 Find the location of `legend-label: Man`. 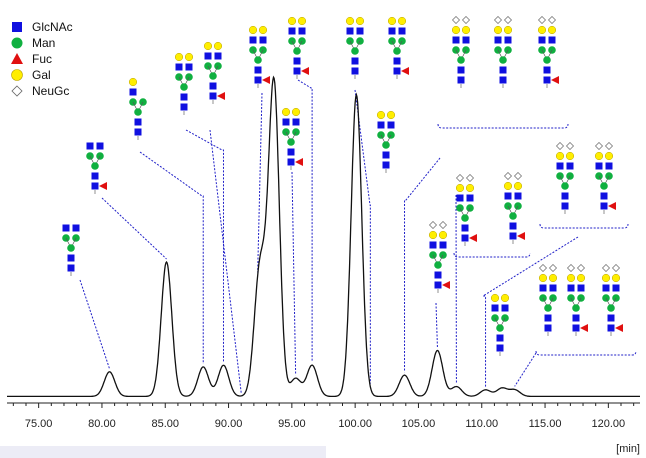

legend-label: Man is located at coordinates (43, 43).